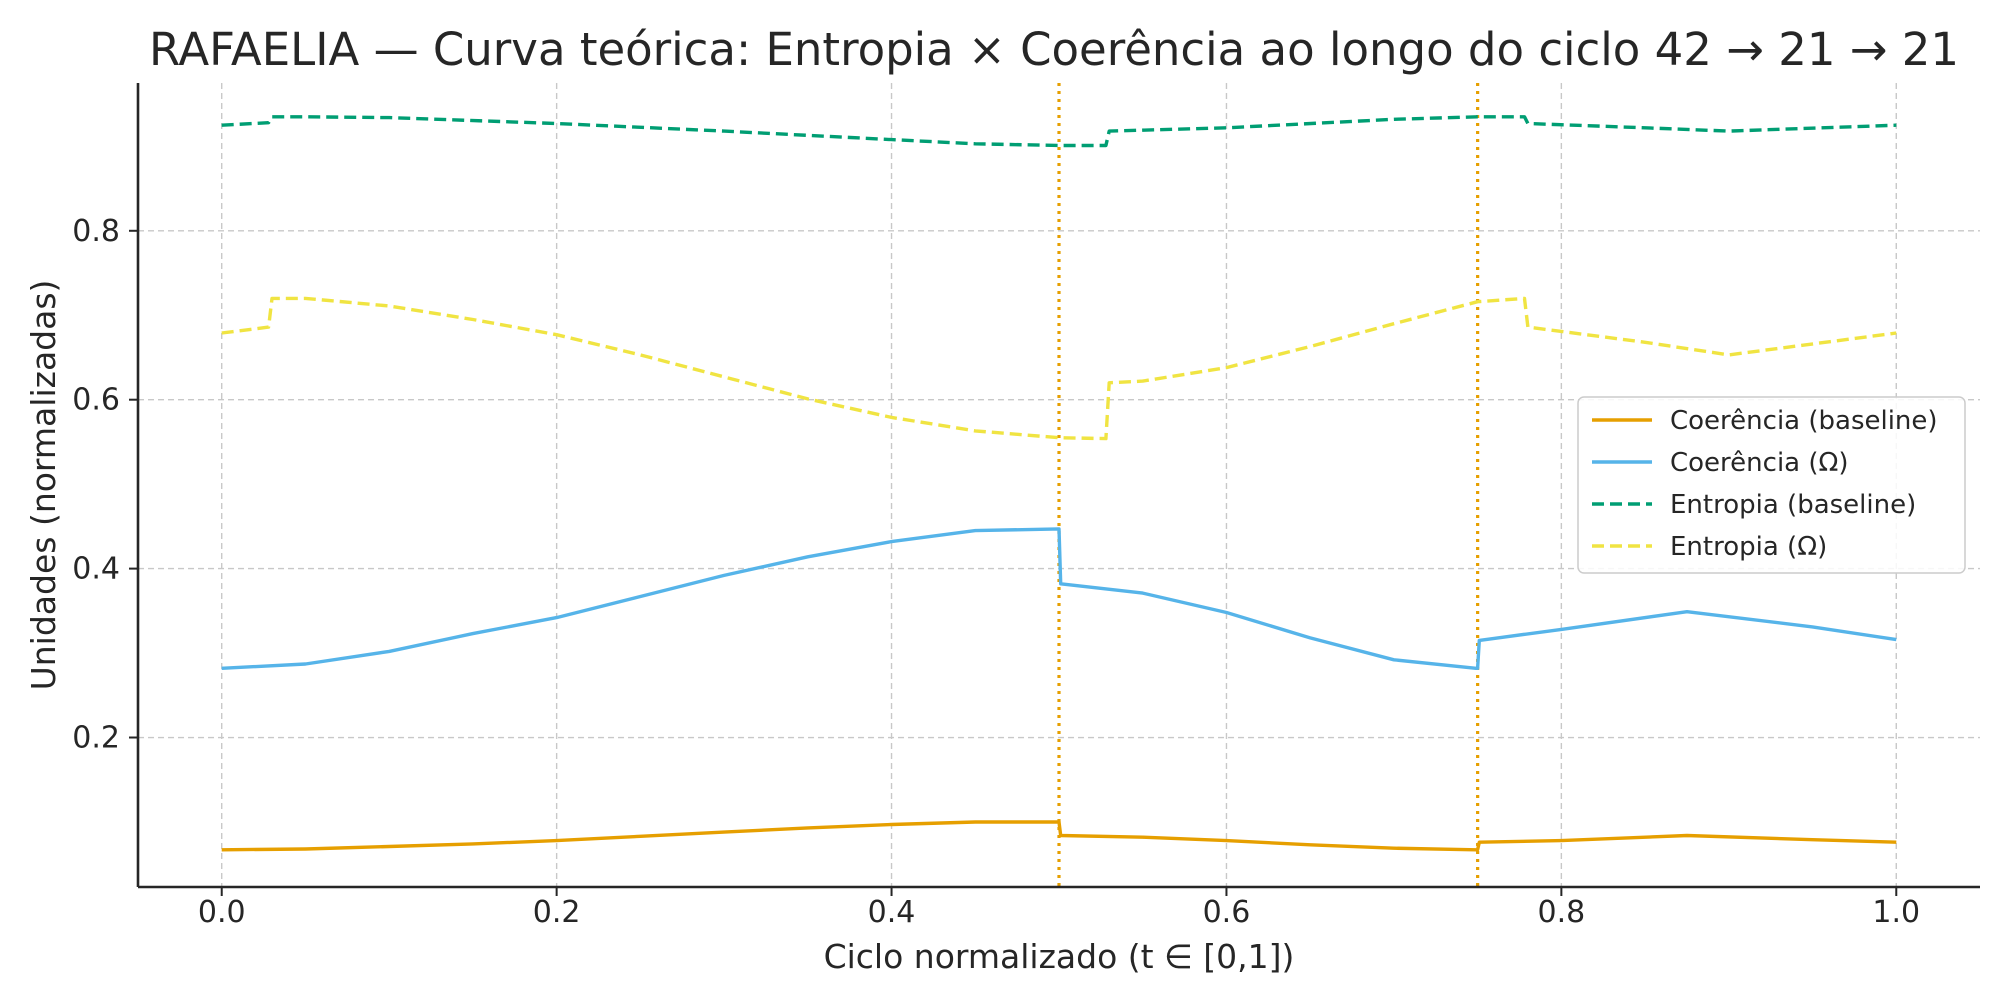 The image size is (2000, 1000). I want to click on y-tick-label: 0.8, so click(96, 231).